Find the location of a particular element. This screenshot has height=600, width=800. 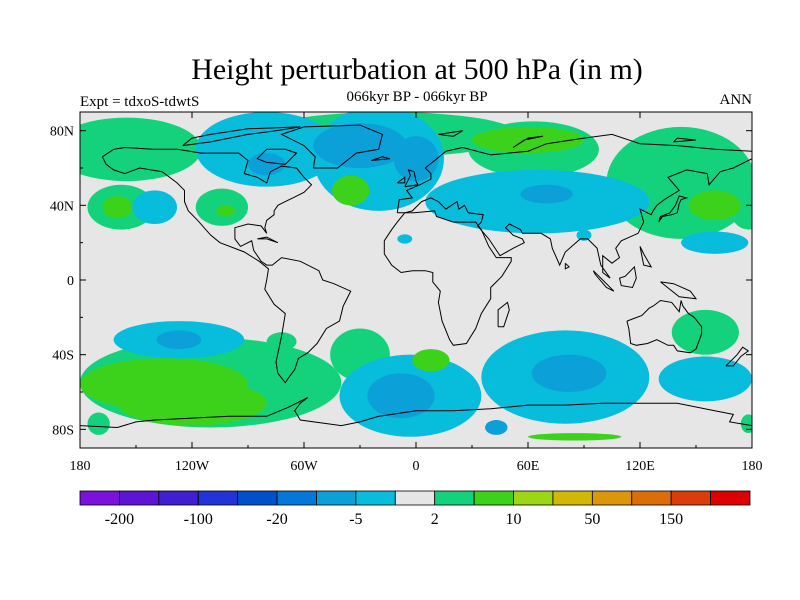

colorbar-label-7: 150 is located at coordinates (671, 519).